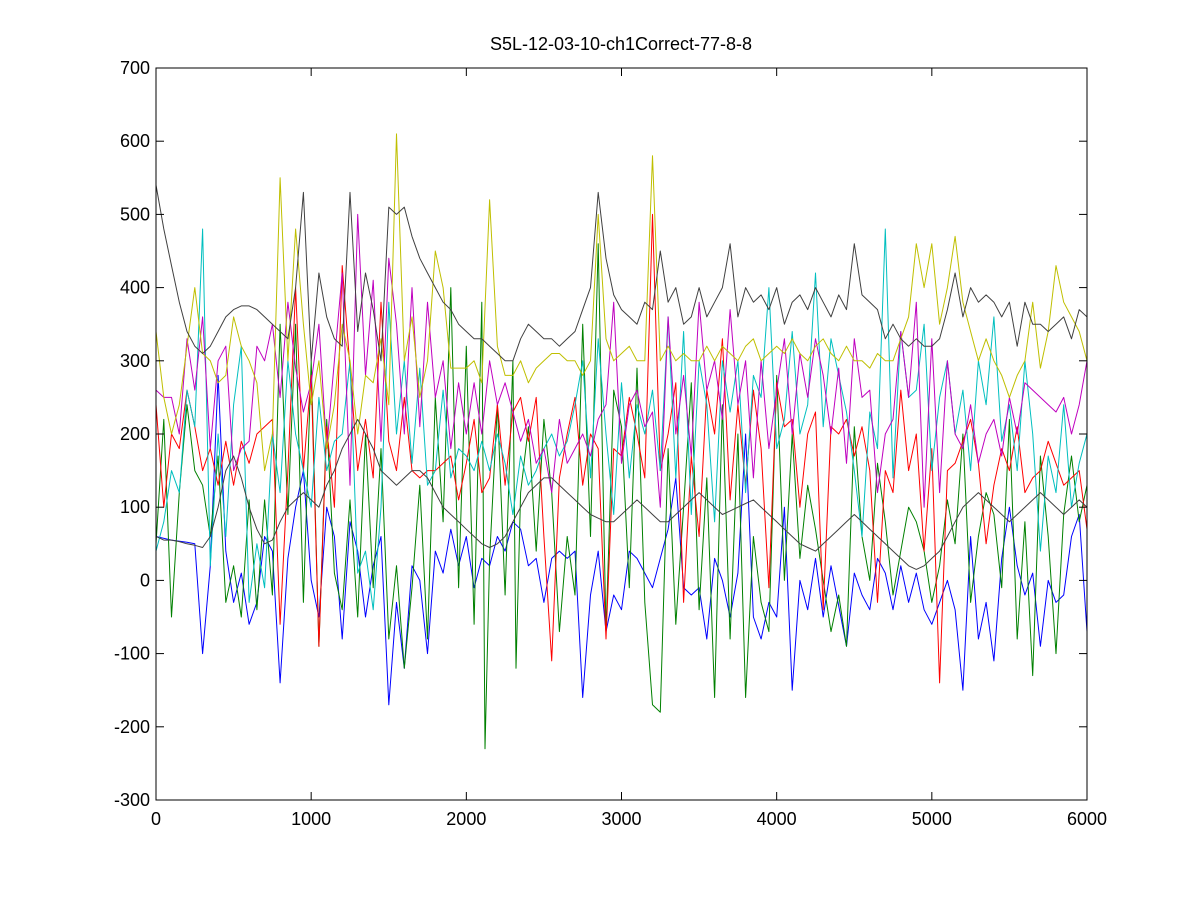  I want to click on x-tick-label: 4000, so click(777, 819).